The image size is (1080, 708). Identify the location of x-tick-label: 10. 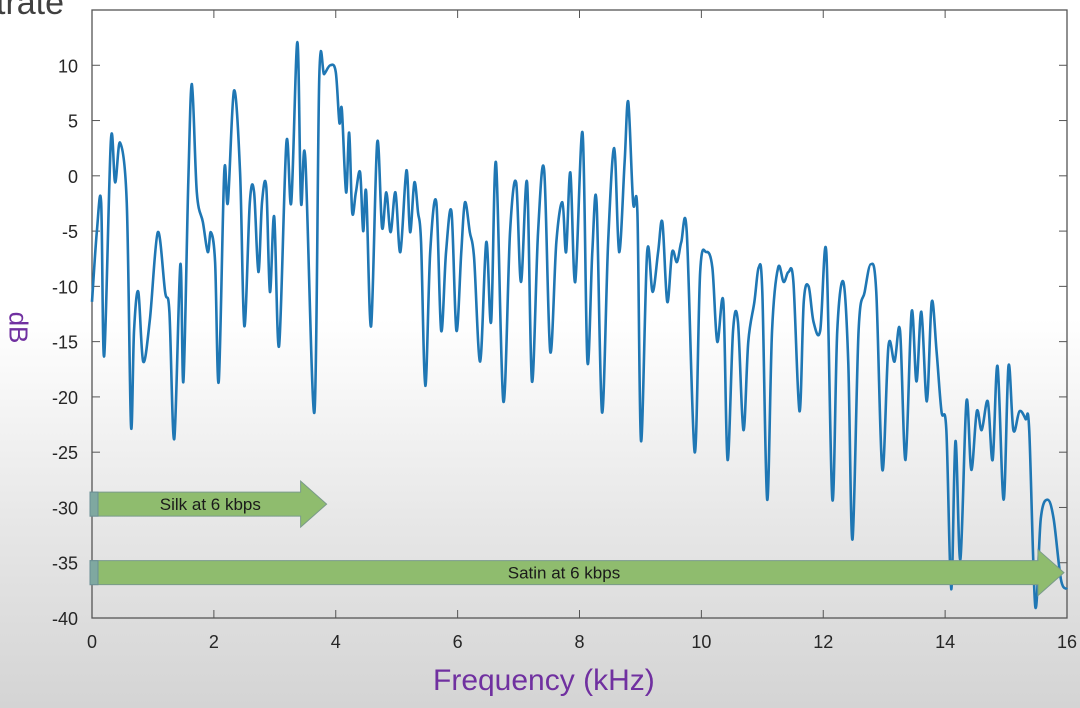
(701, 642).